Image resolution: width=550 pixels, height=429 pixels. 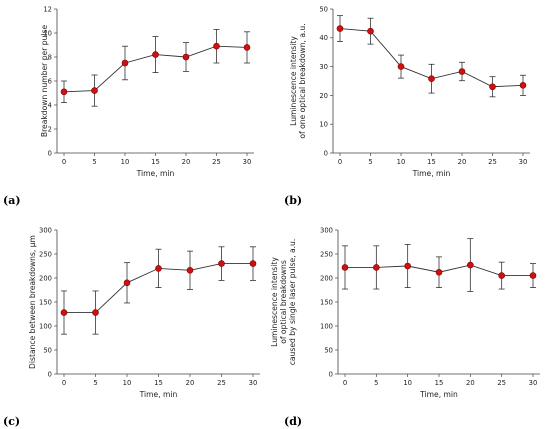 I want to click on y-tick-label: 40, so click(x=323, y=38).